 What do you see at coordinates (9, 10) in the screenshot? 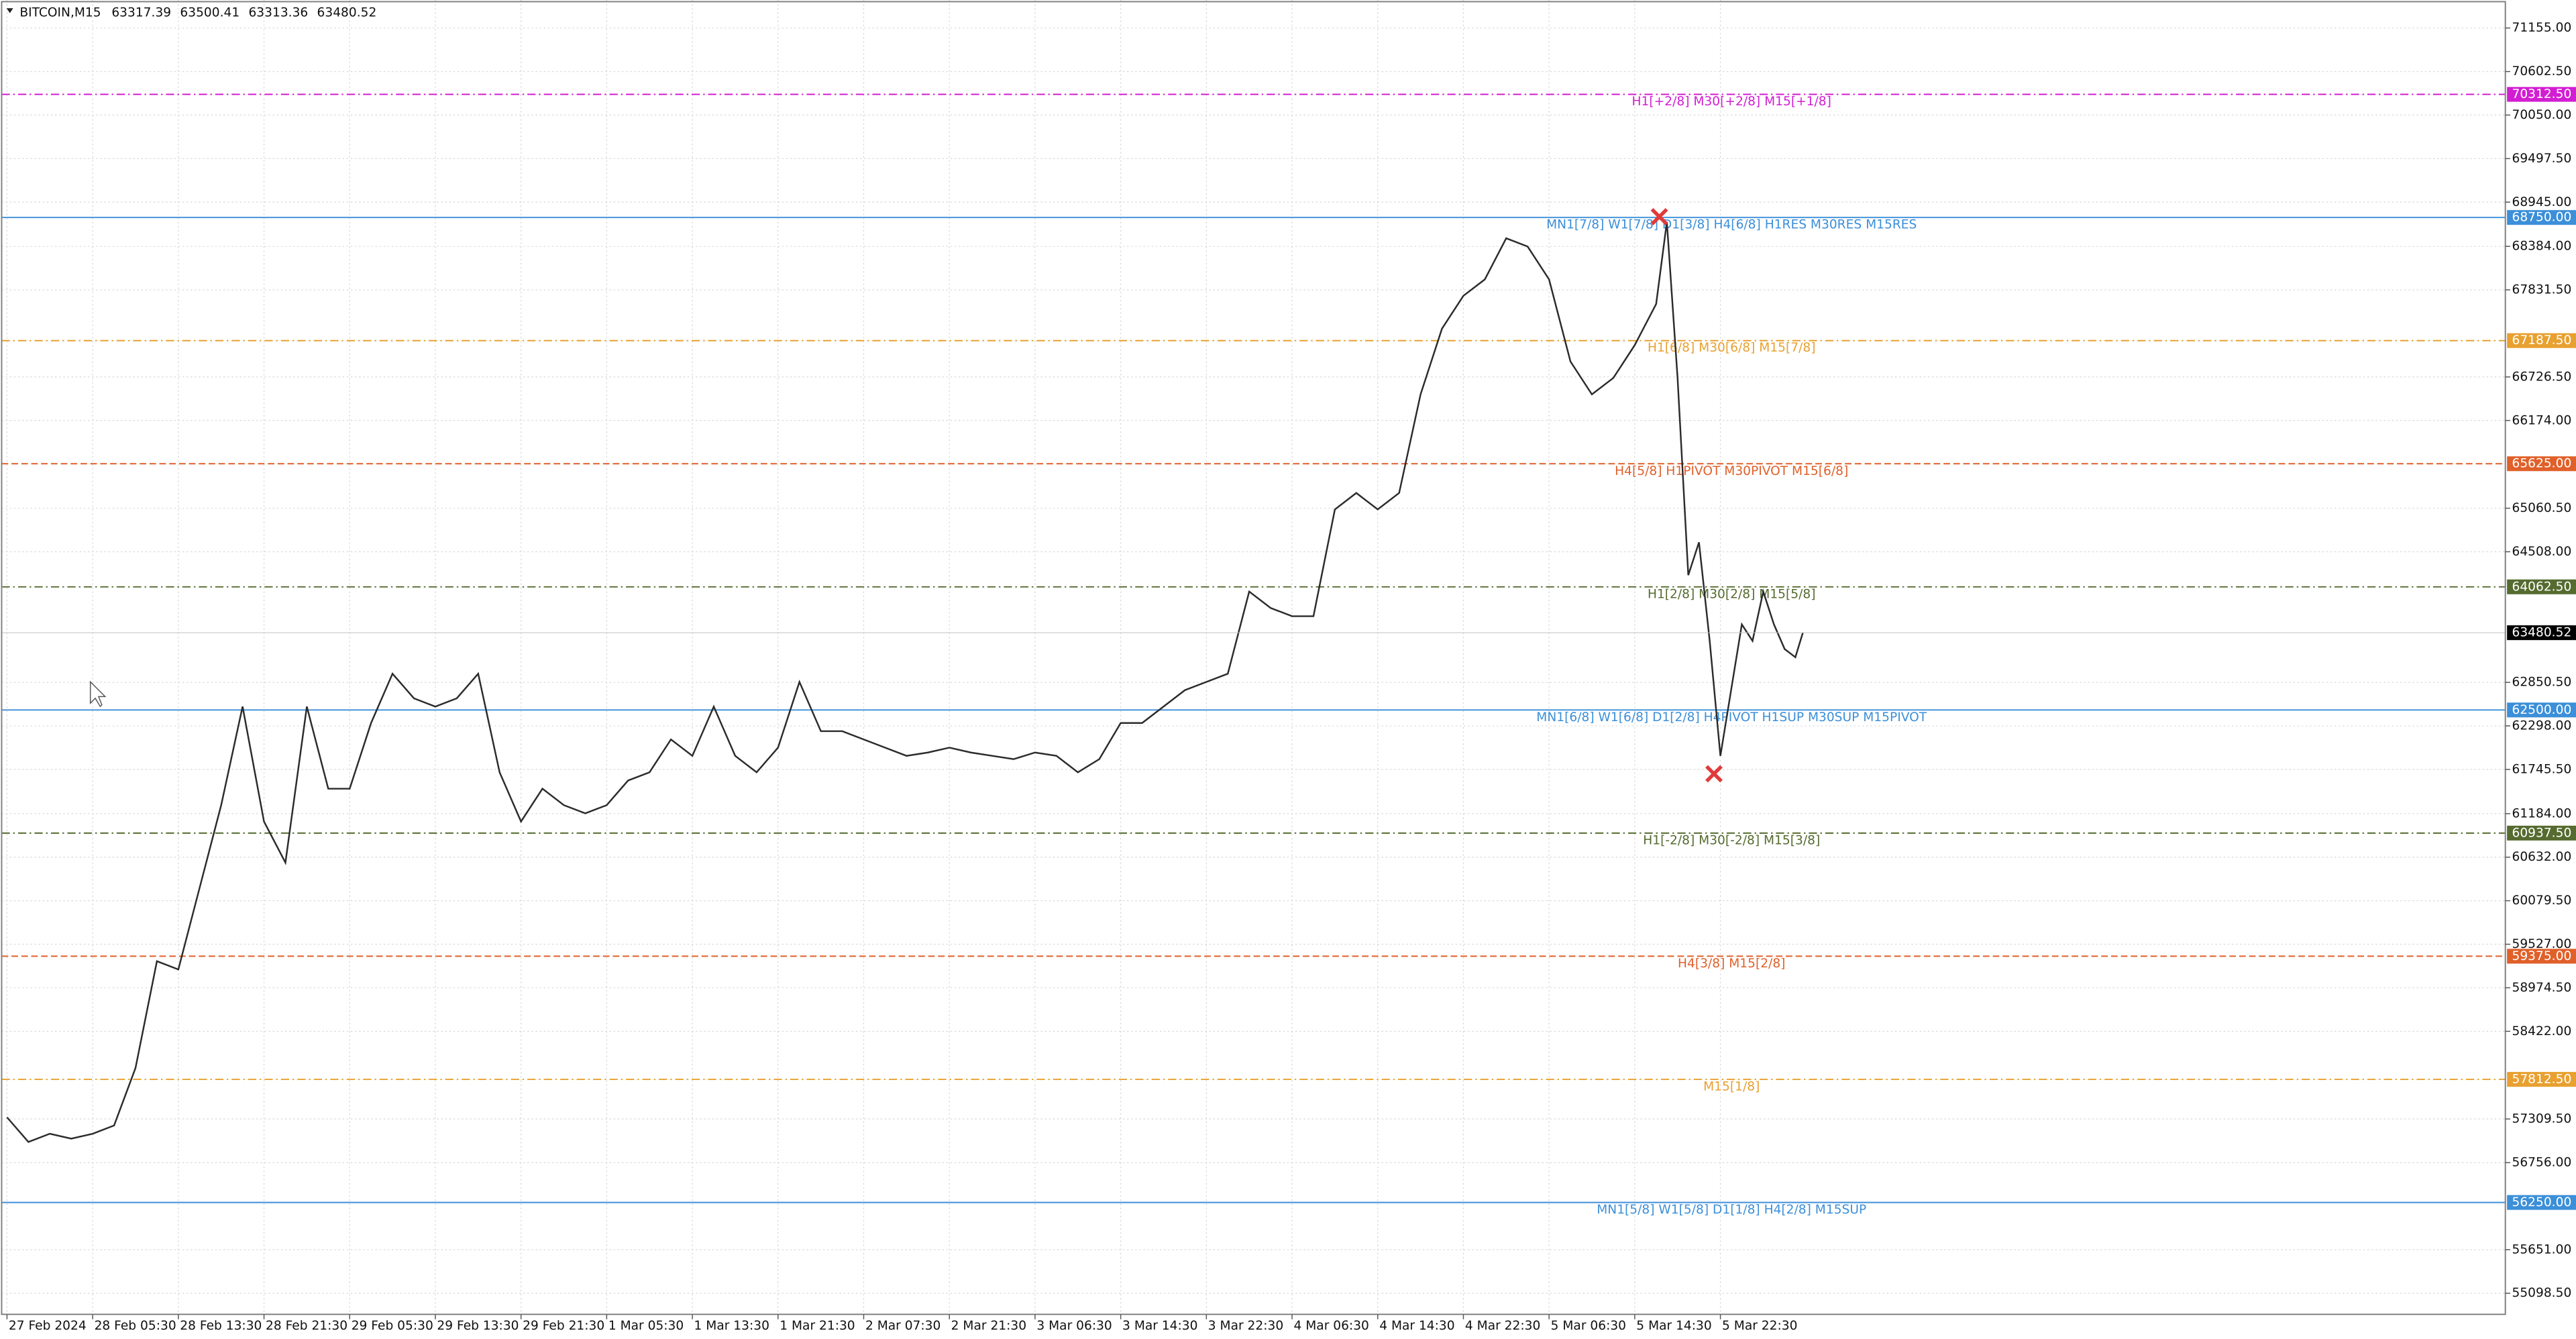
I see `menu-arrow` at bounding box center [9, 10].